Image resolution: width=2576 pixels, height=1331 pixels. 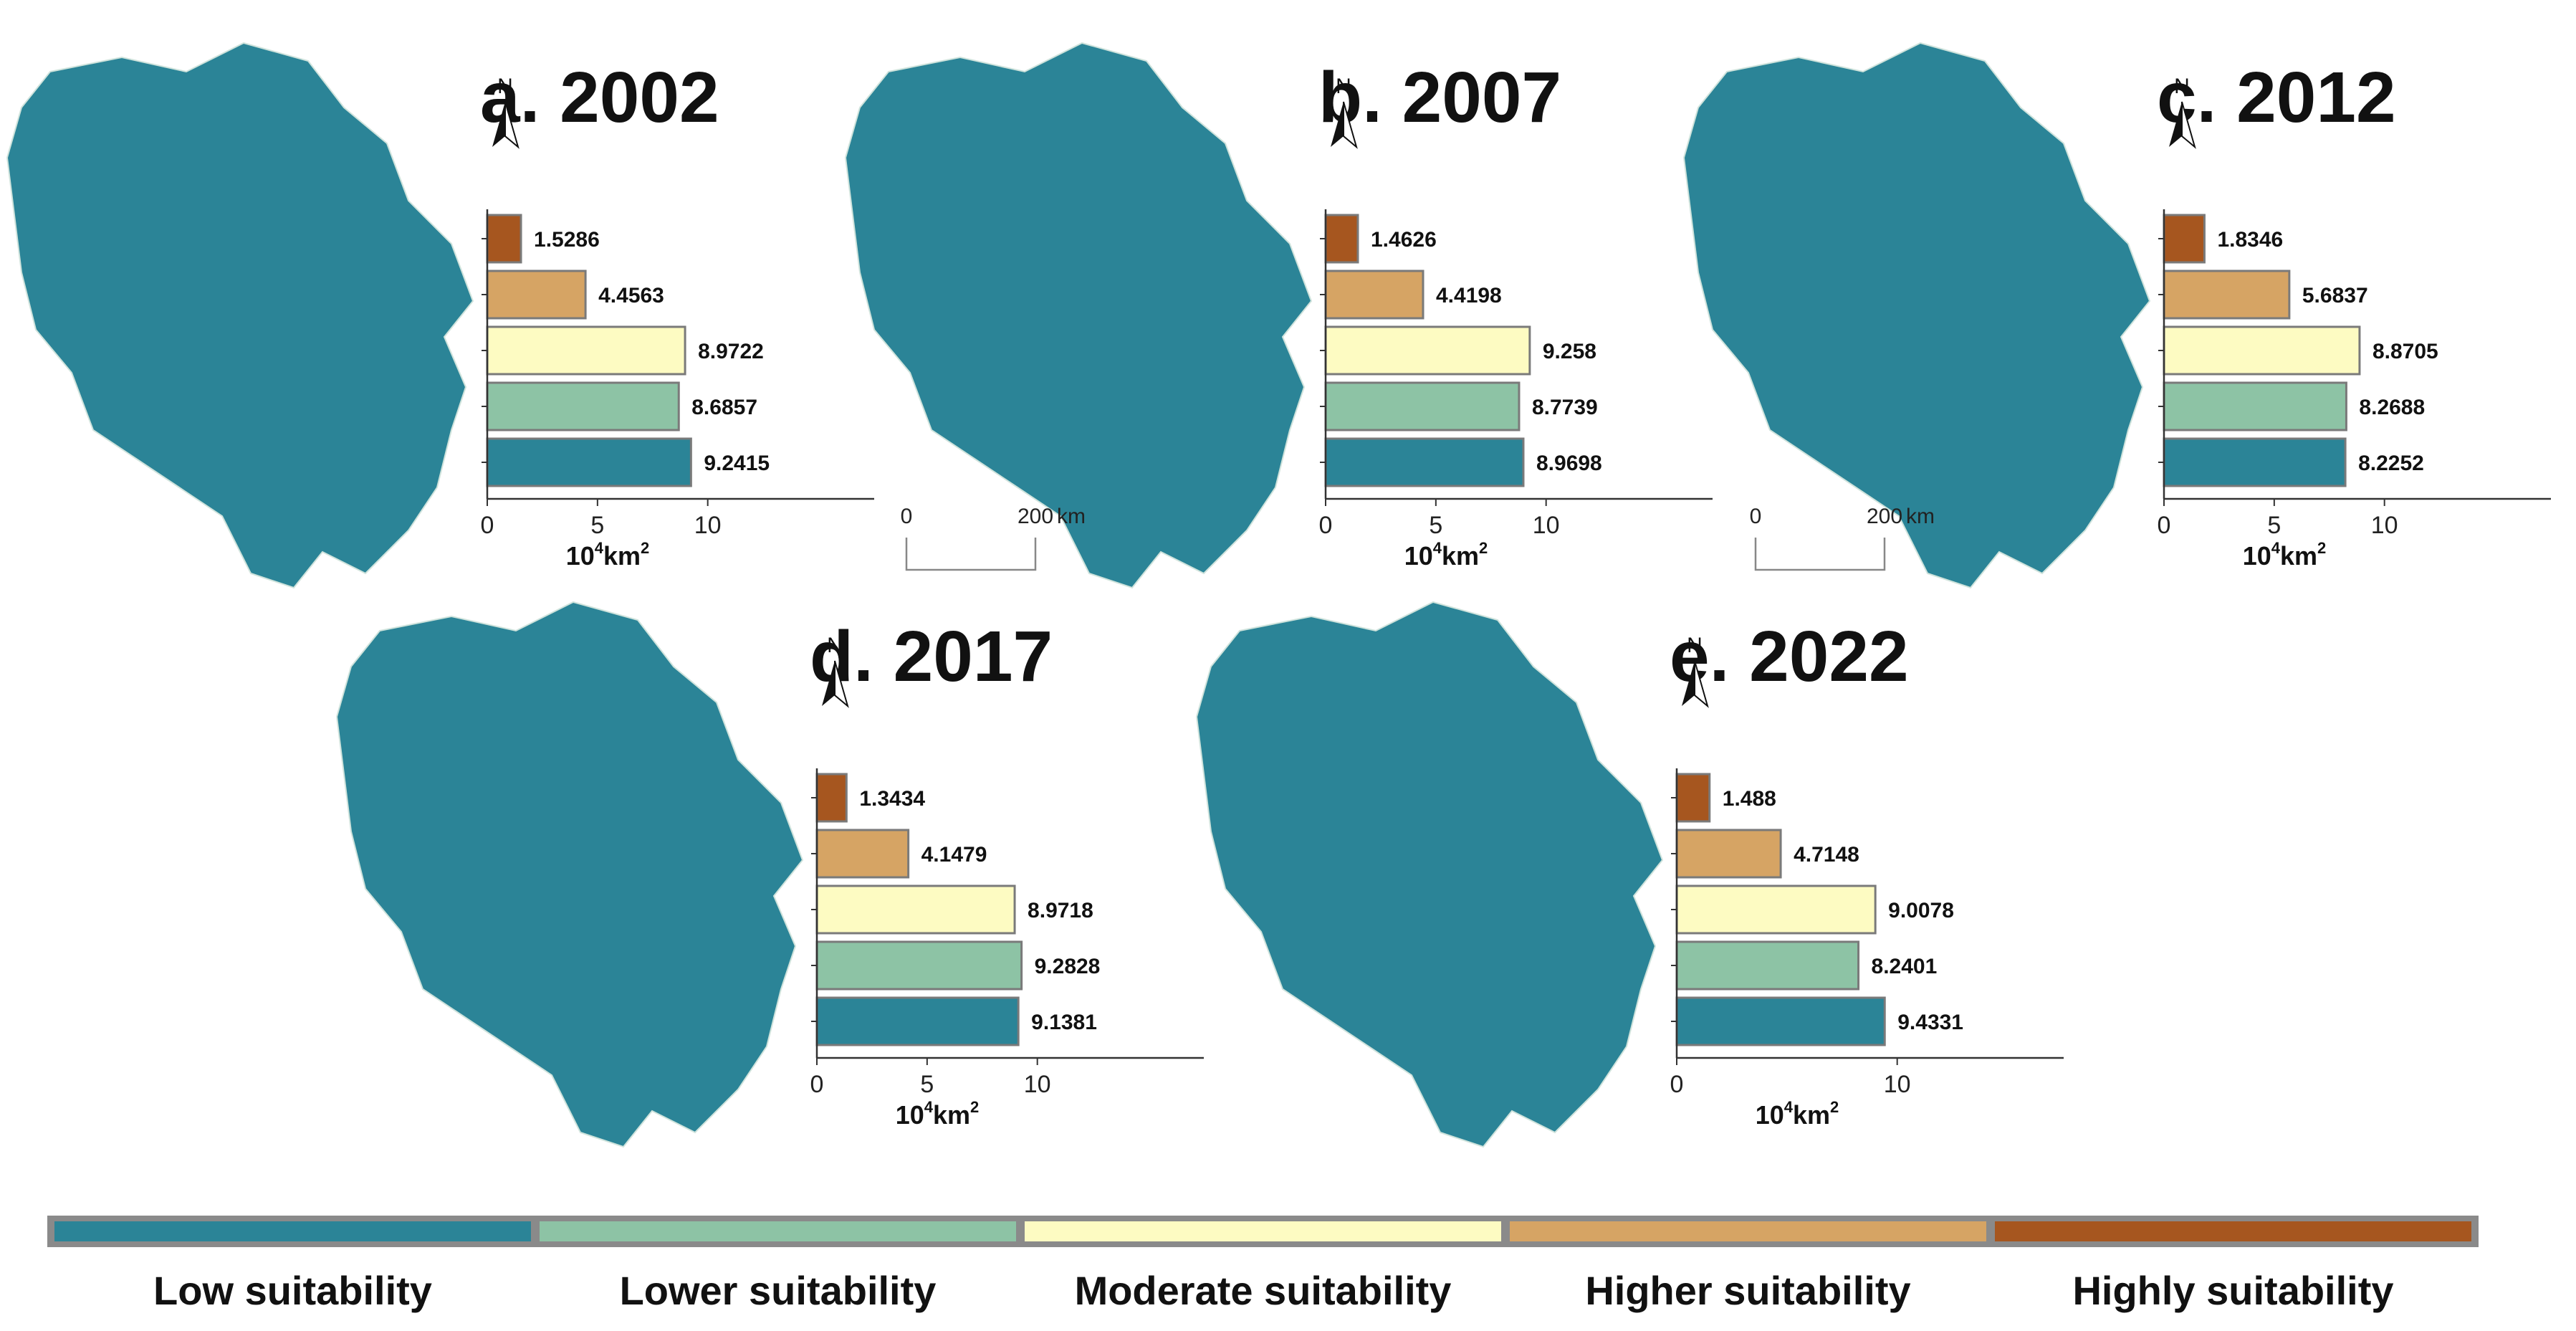 I want to click on bar-value-label: 8.8705, so click(x=2405, y=351).